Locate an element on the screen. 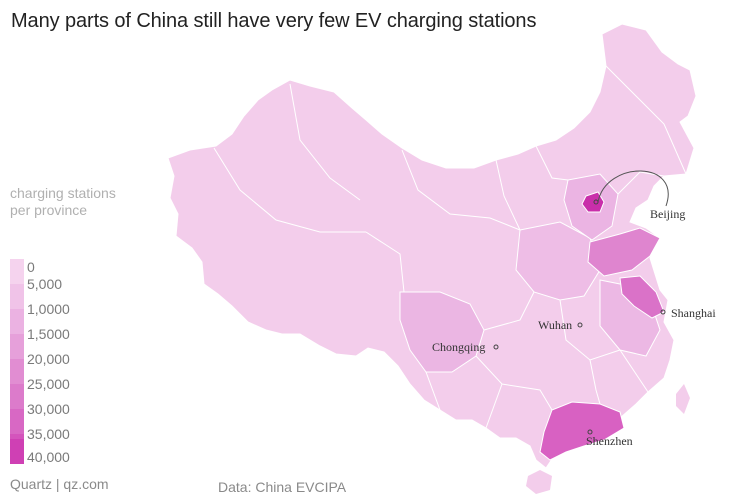 This screenshot has height=499, width=753. province-sichuan is located at coordinates (442, 332).